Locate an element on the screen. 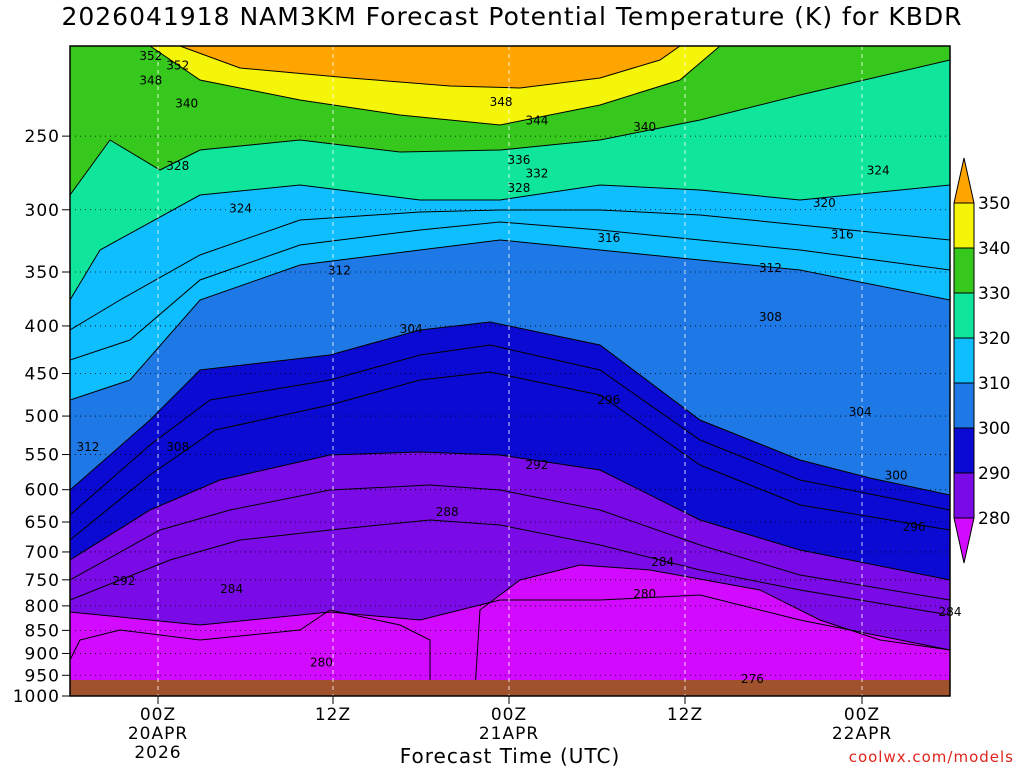  y-tick-label: 550 is located at coordinates (42, 456).